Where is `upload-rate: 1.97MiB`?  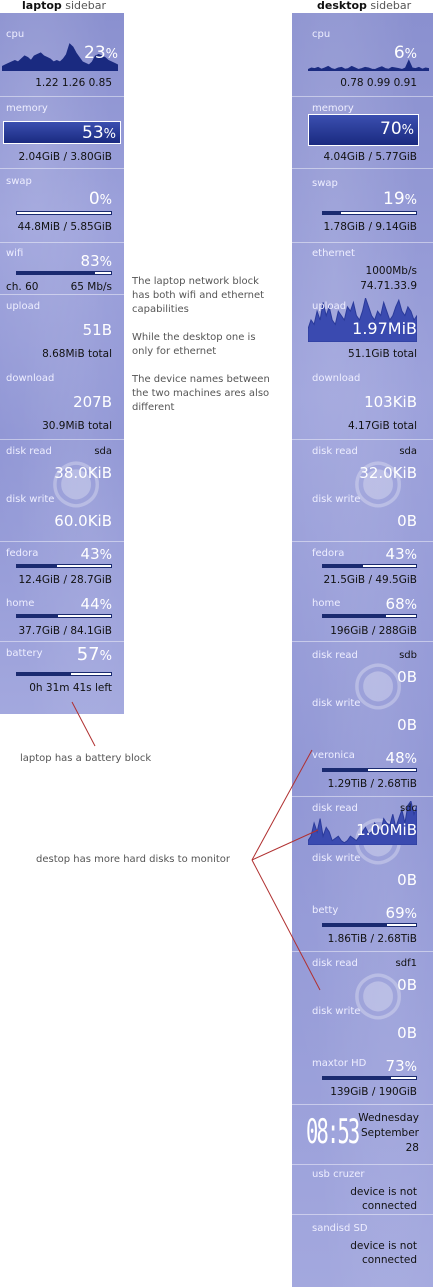
upload-rate: 1.97MiB is located at coordinates (384, 328).